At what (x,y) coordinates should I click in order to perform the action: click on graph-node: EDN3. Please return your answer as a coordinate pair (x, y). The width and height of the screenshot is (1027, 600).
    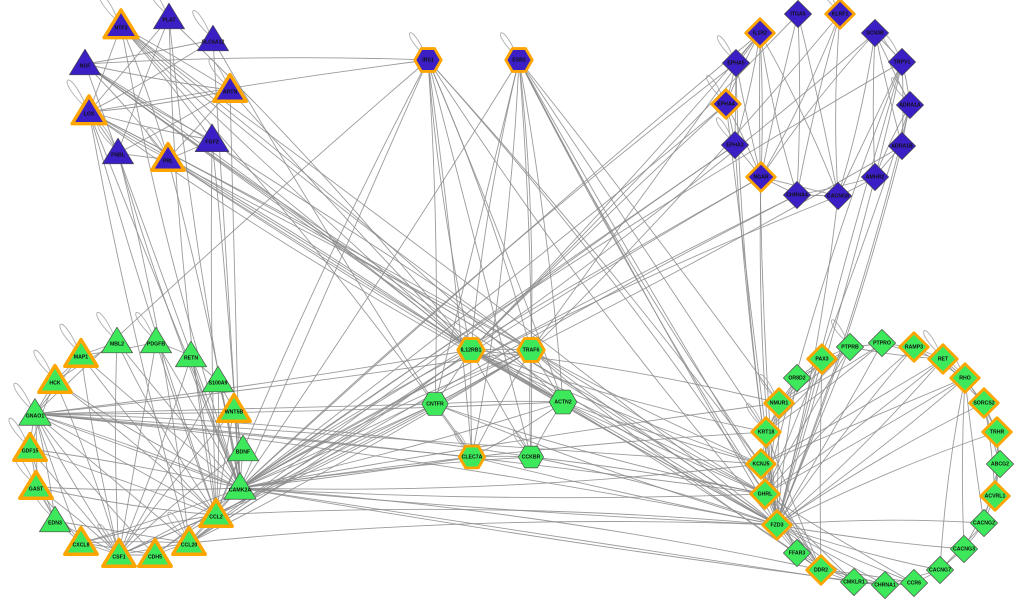
    Looking at the image, I should click on (55, 519).